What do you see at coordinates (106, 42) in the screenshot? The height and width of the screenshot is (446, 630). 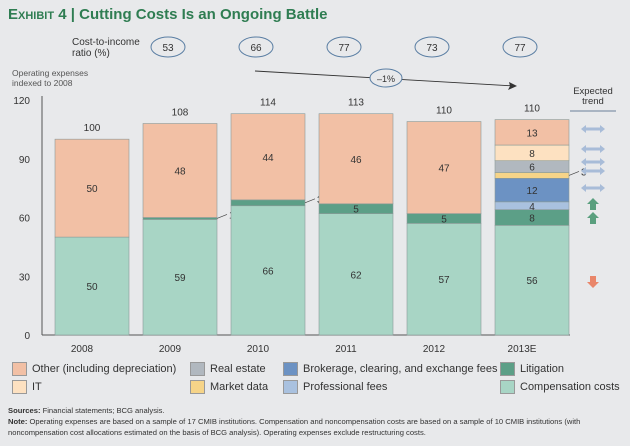 I see `cti-label-1: Cost-to-income` at bounding box center [106, 42].